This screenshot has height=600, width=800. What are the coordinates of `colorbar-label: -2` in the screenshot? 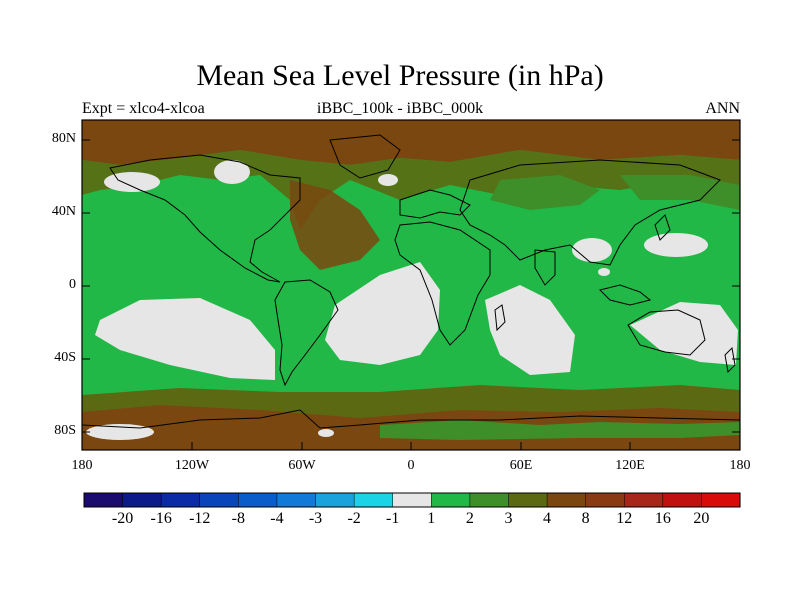 It's located at (354, 518).